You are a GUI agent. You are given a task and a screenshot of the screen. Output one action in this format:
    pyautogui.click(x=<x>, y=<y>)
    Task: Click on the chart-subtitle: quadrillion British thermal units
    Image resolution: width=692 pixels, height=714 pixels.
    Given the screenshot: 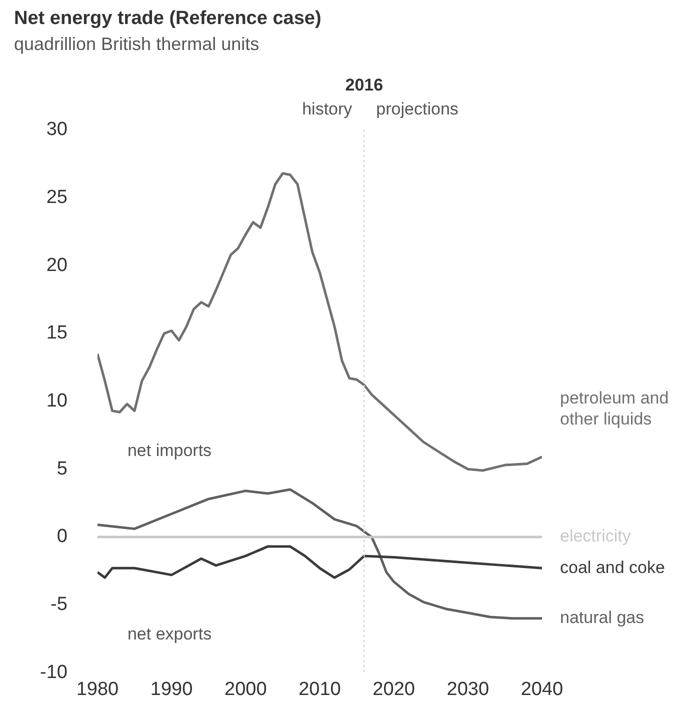 What is the action you would take?
    pyautogui.click(x=137, y=44)
    